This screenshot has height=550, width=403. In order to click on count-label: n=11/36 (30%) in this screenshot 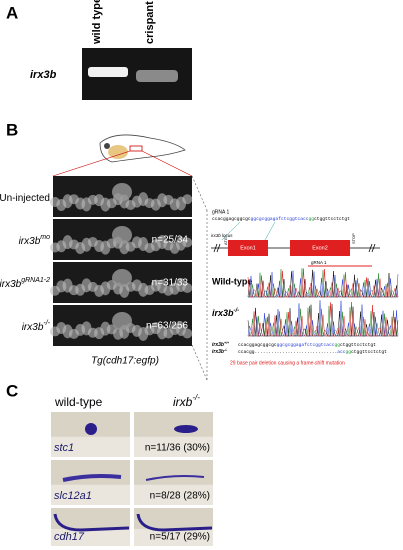, I will do `click(177, 448)`.